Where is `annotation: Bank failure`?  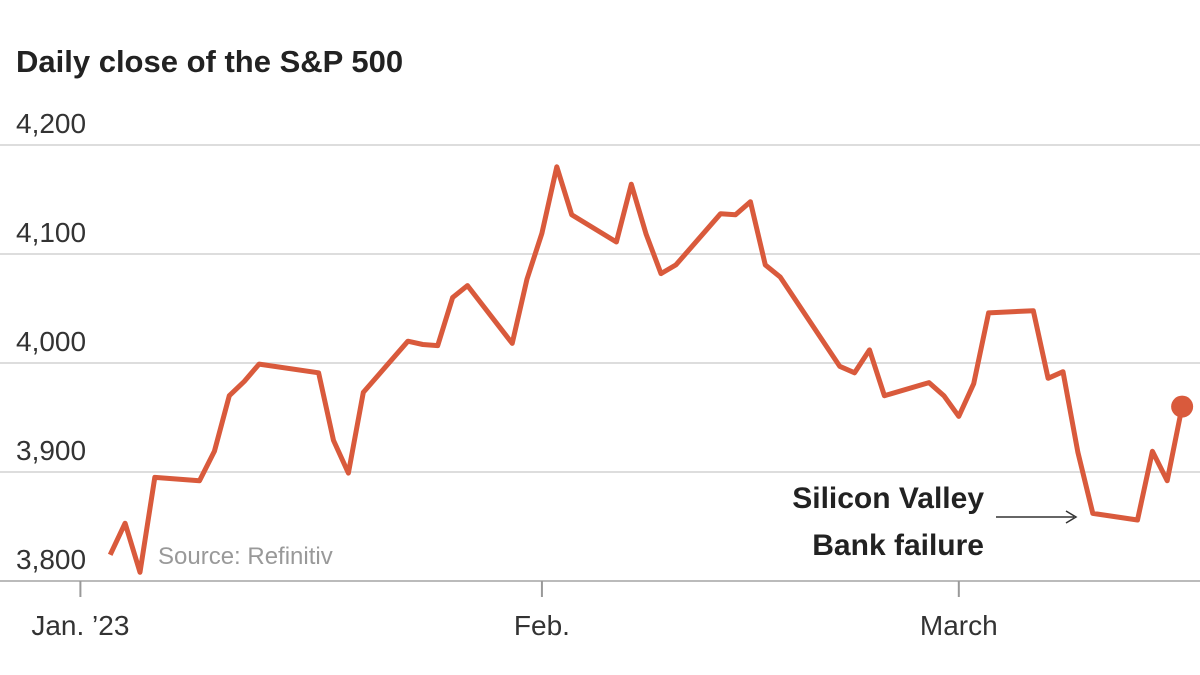
annotation: Bank failure is located at coordinates (898, 545).